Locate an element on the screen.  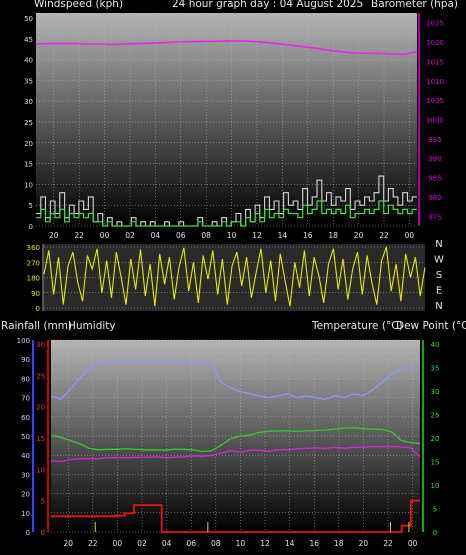
humidity-y-tick-label: 80 is located at coordinates (25, 379).